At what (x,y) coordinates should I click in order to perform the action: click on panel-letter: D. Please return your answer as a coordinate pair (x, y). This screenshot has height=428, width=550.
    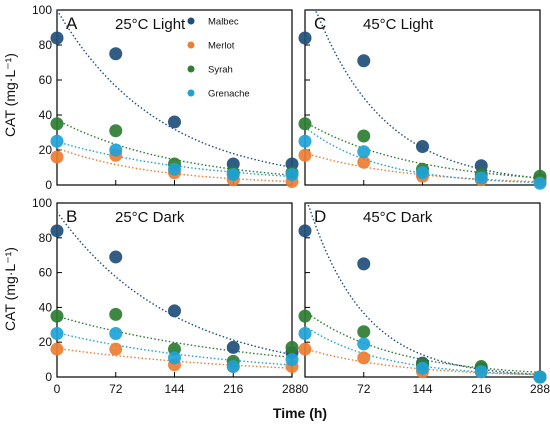
    Looking at the image, I should click on (320, 216).